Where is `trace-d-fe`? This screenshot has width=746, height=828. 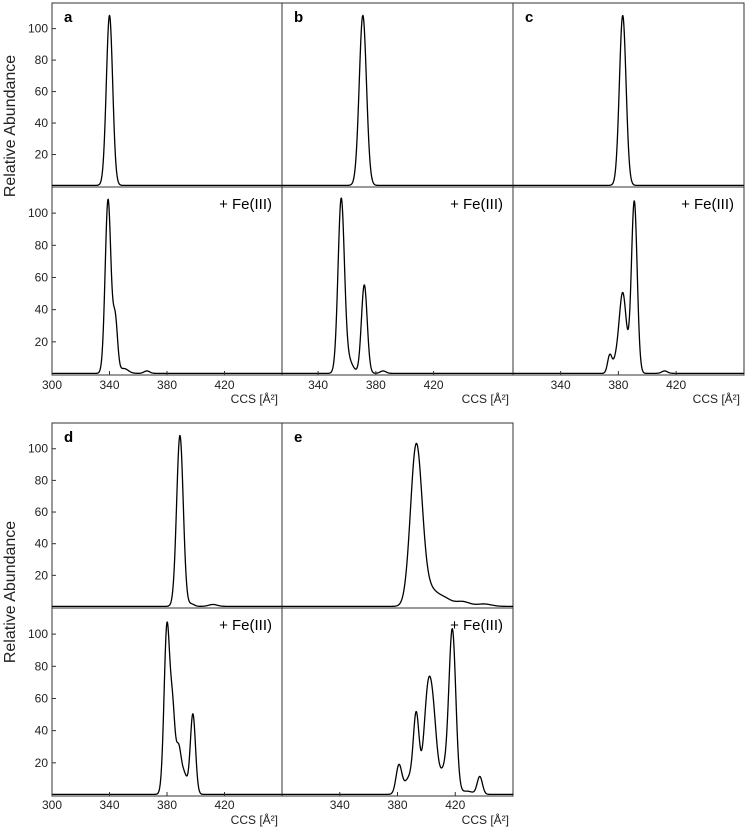 trace-d-fe is located at coordinates (167, 708).